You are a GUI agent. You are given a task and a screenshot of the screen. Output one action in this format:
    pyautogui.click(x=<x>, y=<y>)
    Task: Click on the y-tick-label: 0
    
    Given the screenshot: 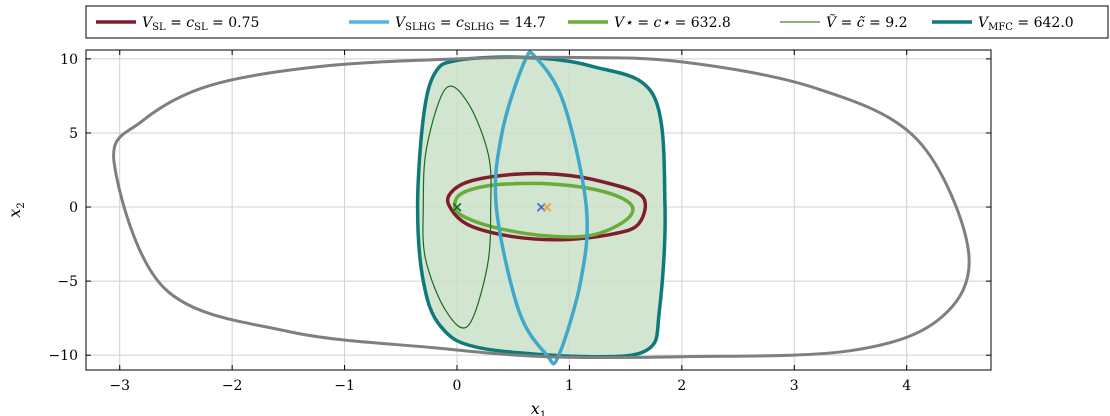 What is the action you would take?
    pyautogui.click(x=73, y=208)
    